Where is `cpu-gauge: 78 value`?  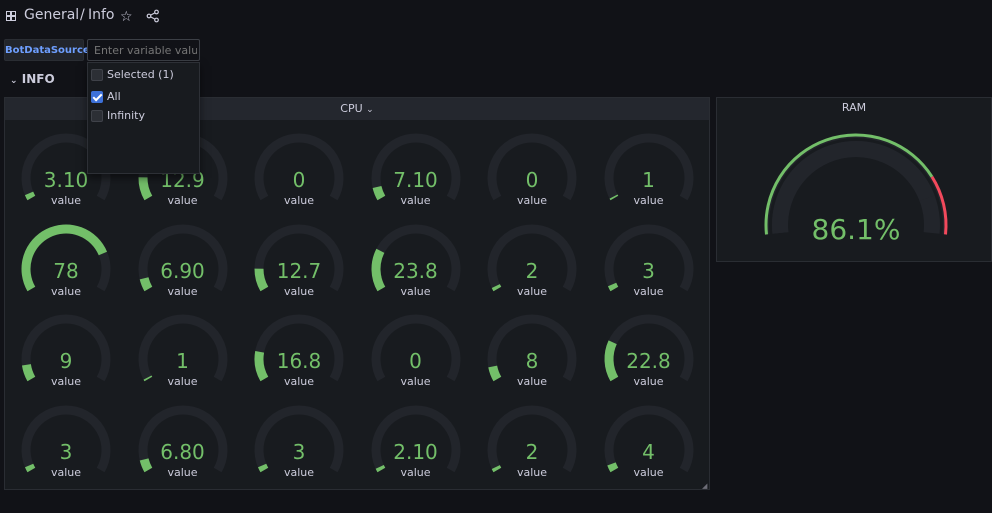 cpu-gauge: 78 value is located at coordinates (66, 263).